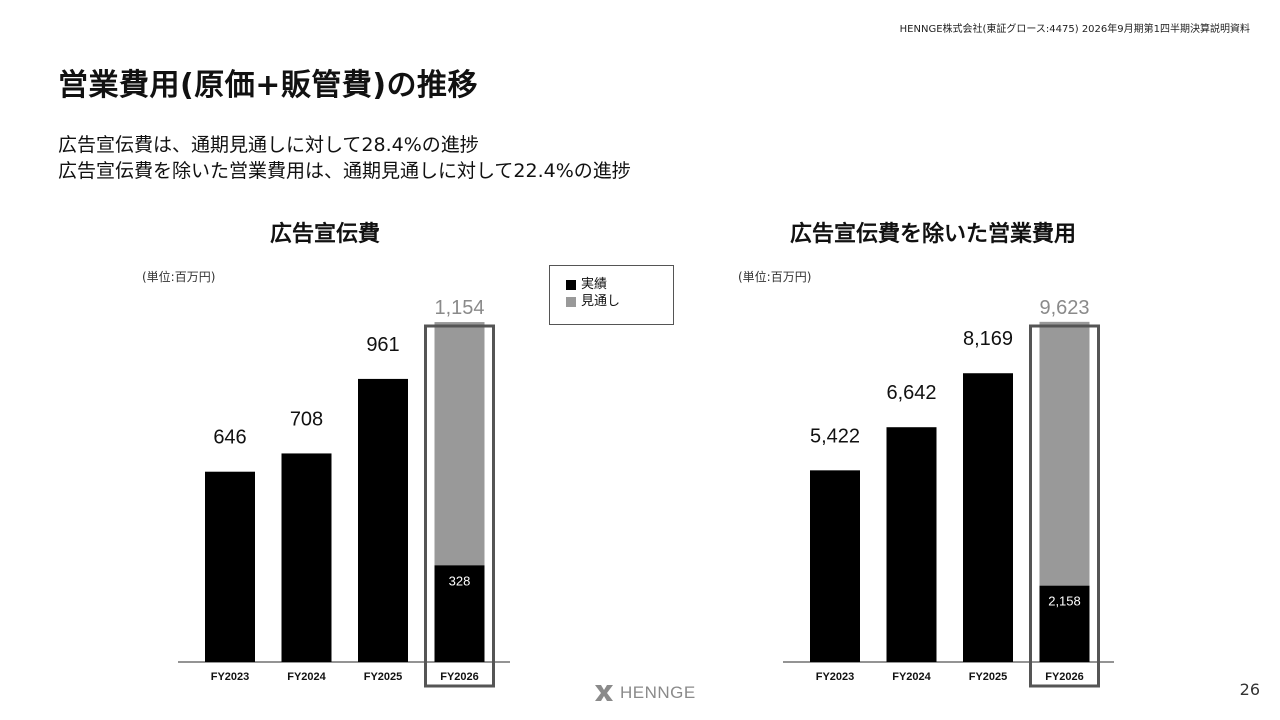 This screenshot has height=720, width=1280. Describe the element at coordinates (835, 436) in the screenshot. I see `data-label-fy2023: 5,422` at that location.